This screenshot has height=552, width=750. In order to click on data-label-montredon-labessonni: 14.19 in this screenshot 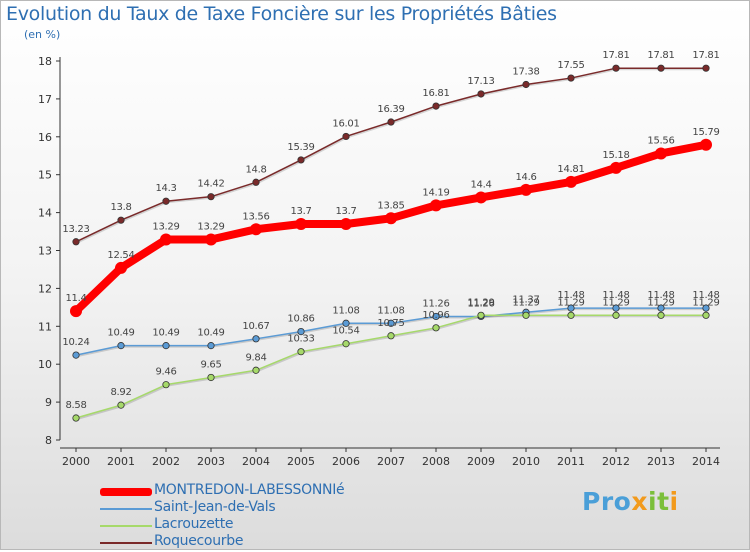, I will do `click(435, 192)`.